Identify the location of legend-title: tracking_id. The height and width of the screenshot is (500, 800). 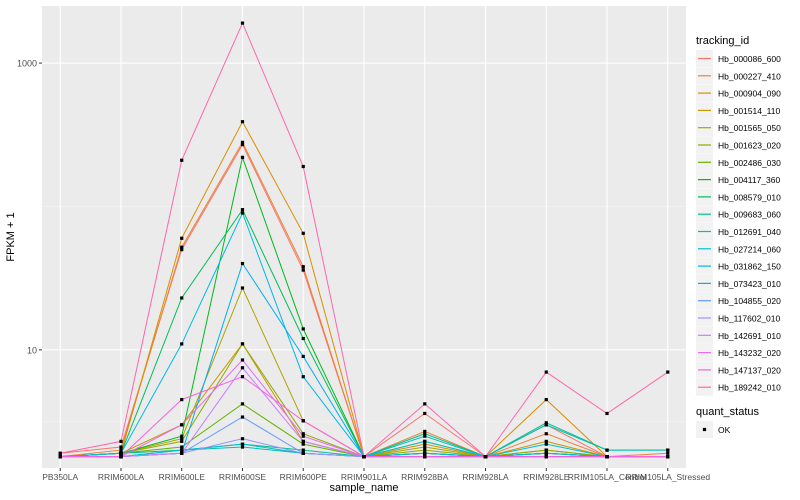
(722, 41).